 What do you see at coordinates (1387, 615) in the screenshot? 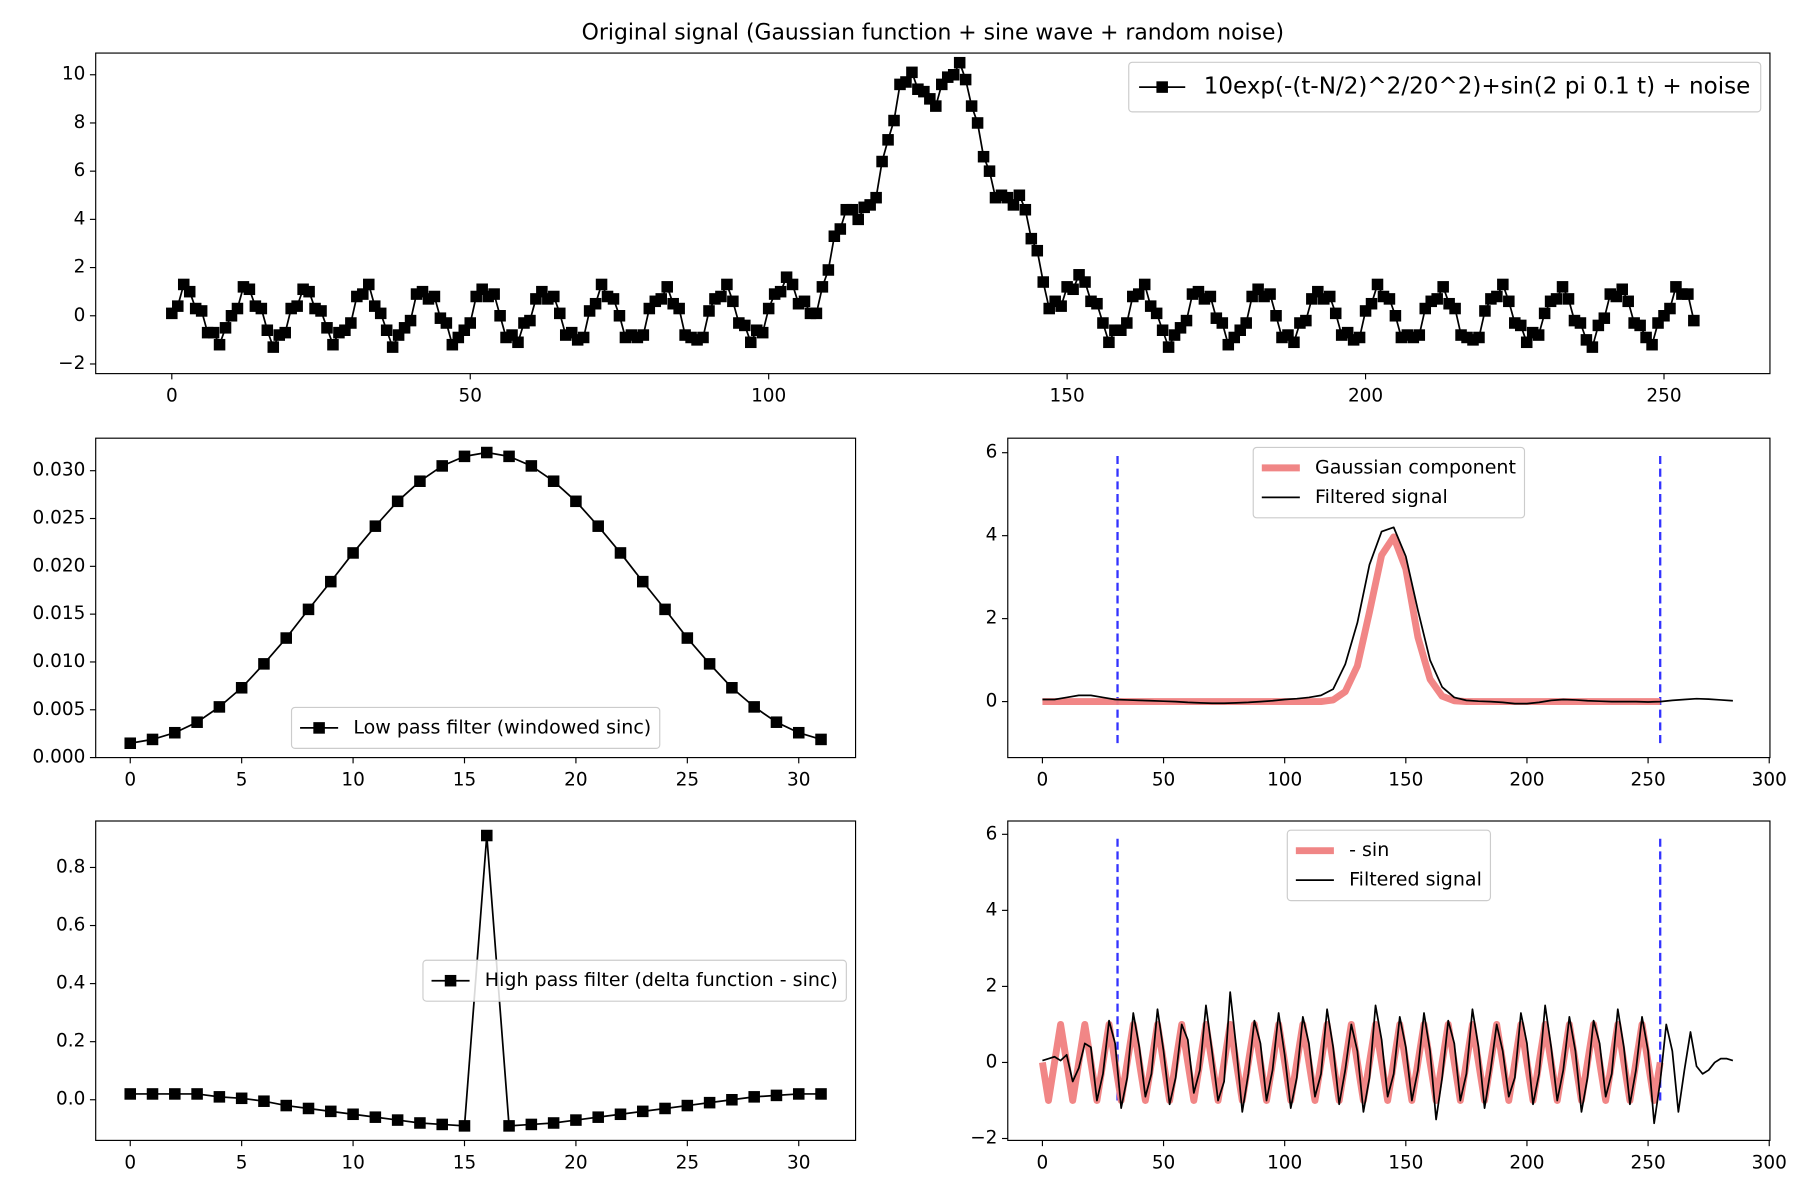
I see `series-line` at bounding box center [1387, 615].